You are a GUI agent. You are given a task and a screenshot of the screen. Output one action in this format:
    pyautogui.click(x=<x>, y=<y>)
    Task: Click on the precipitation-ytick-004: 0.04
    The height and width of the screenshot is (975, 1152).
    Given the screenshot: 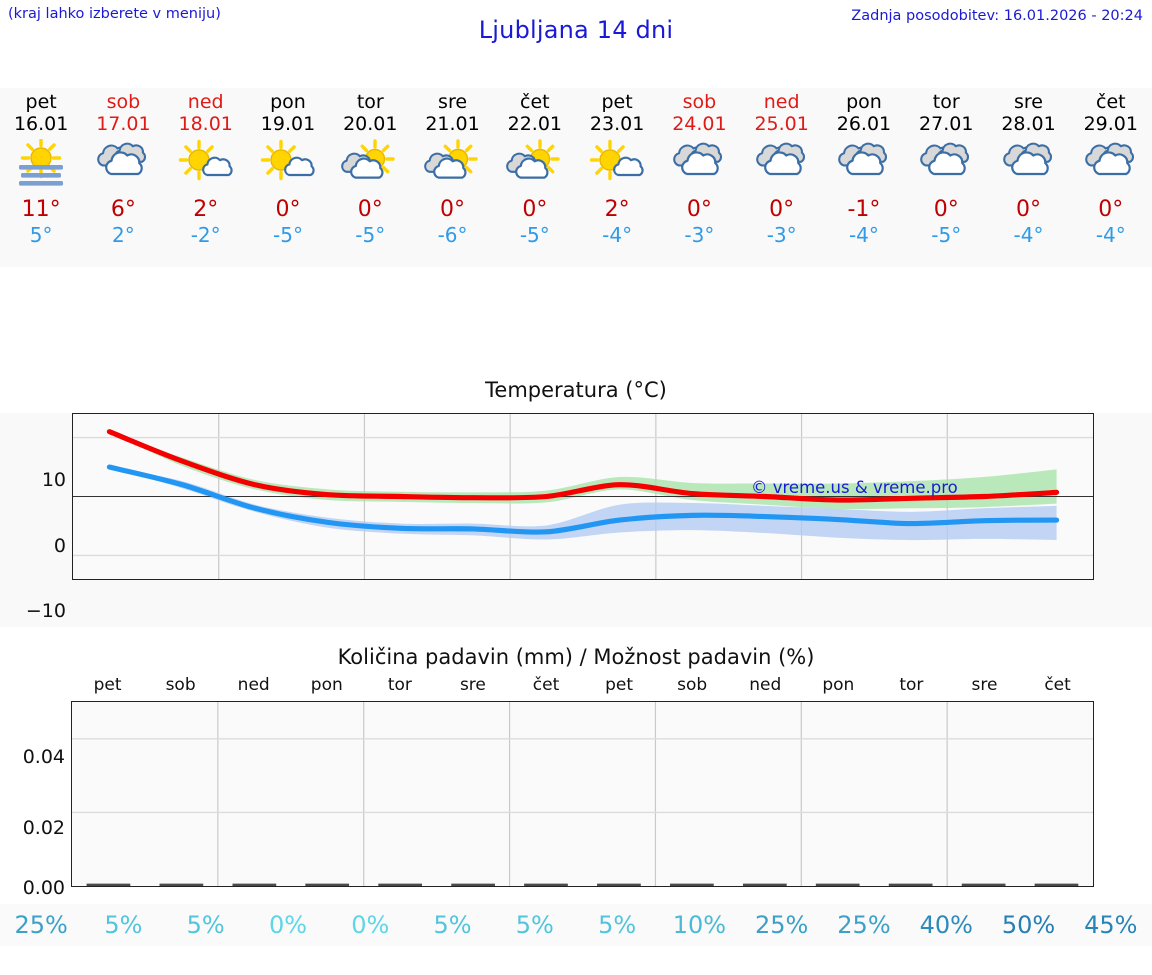 What is the action you would take?
    pyautogui.click(x=43, y=757)
    